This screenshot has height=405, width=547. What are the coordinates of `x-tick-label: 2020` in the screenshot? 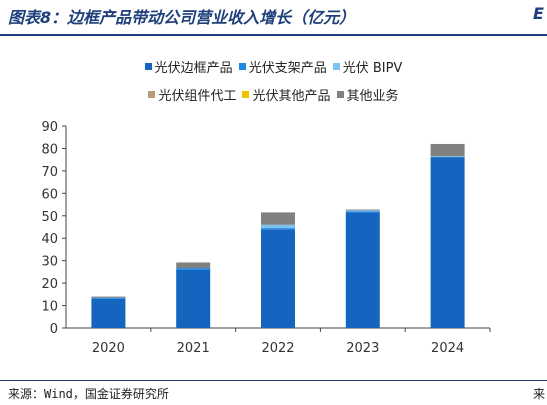 It's located at (108, 348).